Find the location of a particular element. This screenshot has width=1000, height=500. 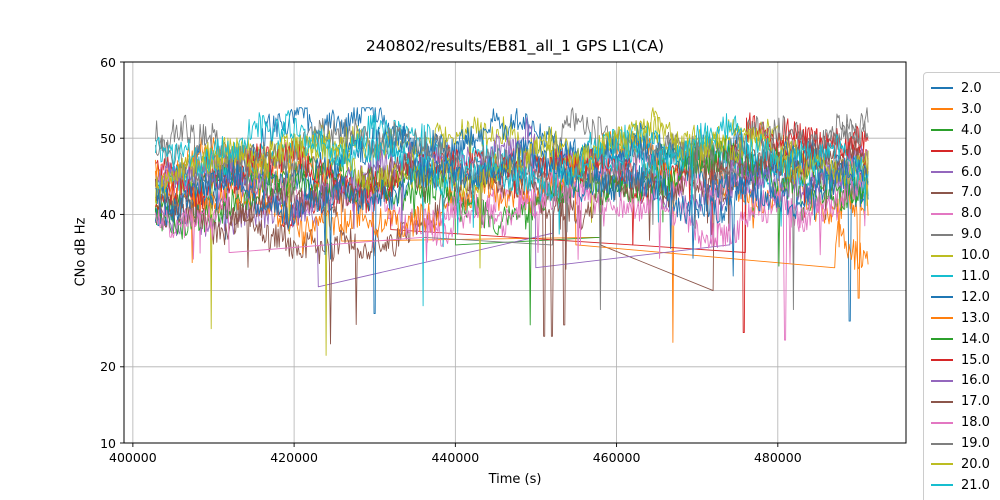

y-tick-label: 30 is located at coordinates (108, 291).